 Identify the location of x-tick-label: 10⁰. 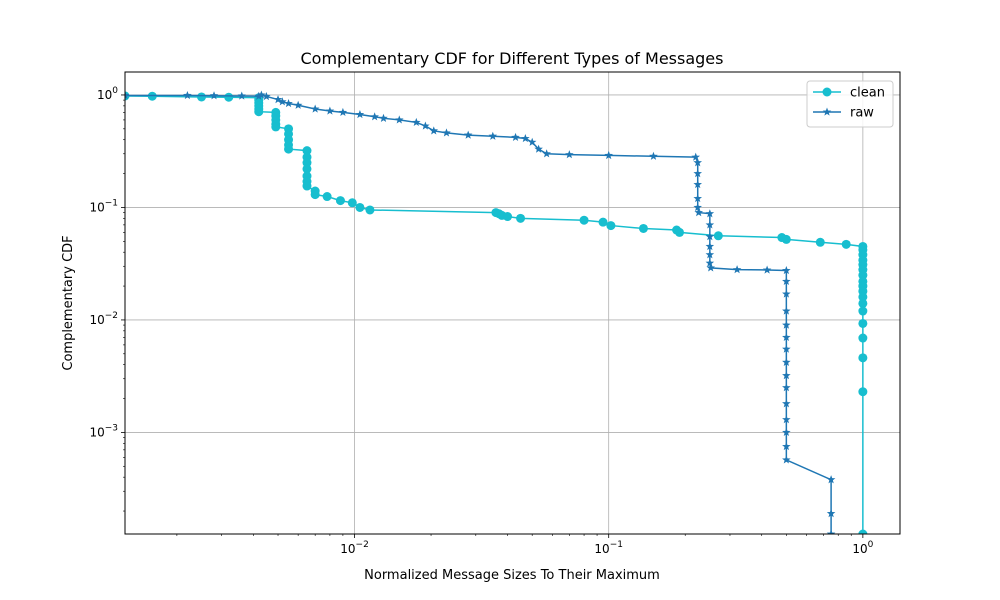
(862, 548).